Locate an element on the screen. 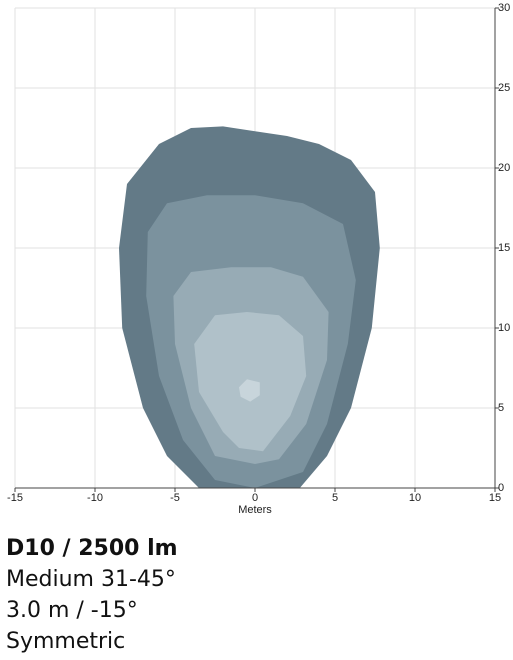  x-tick-label: 15 is located at coordinates (495, 498).